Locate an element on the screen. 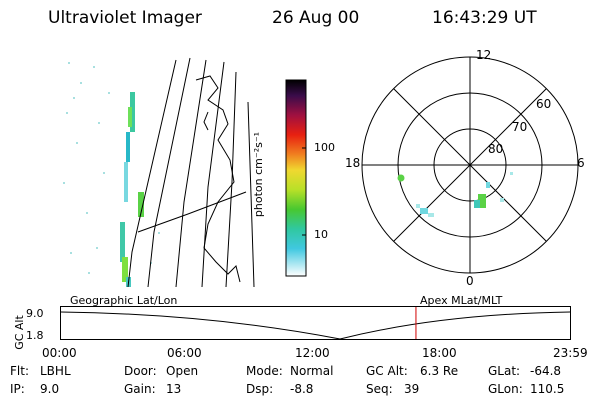  info-dsp-value: -8.8 is located at coordinates (302, 389).